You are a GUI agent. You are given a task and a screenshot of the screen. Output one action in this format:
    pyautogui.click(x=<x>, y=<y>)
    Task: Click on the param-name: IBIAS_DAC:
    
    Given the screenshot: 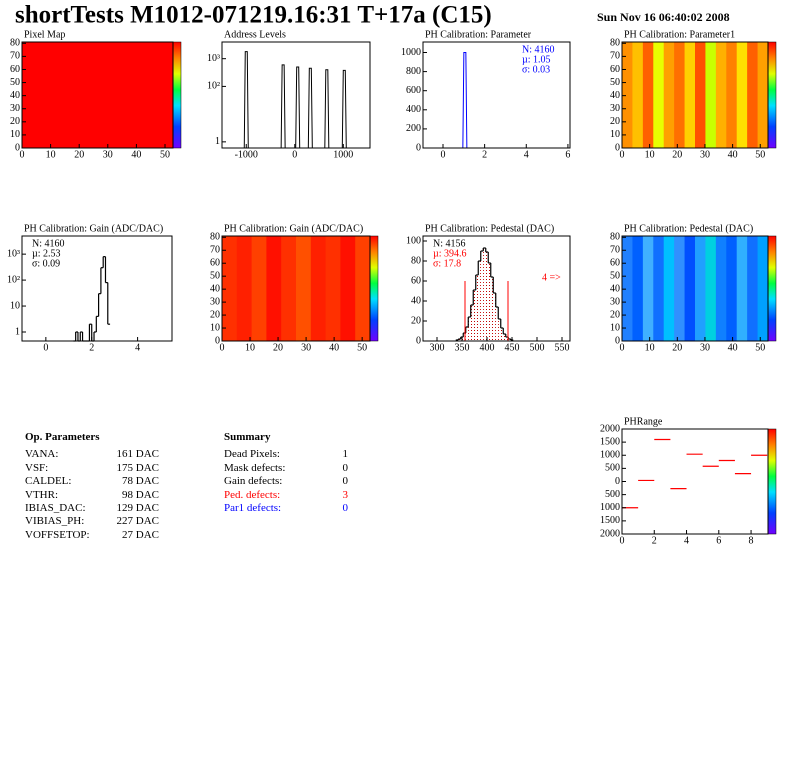 What is the action you would take?
    pyautogui.click(x=55, y=507)
    